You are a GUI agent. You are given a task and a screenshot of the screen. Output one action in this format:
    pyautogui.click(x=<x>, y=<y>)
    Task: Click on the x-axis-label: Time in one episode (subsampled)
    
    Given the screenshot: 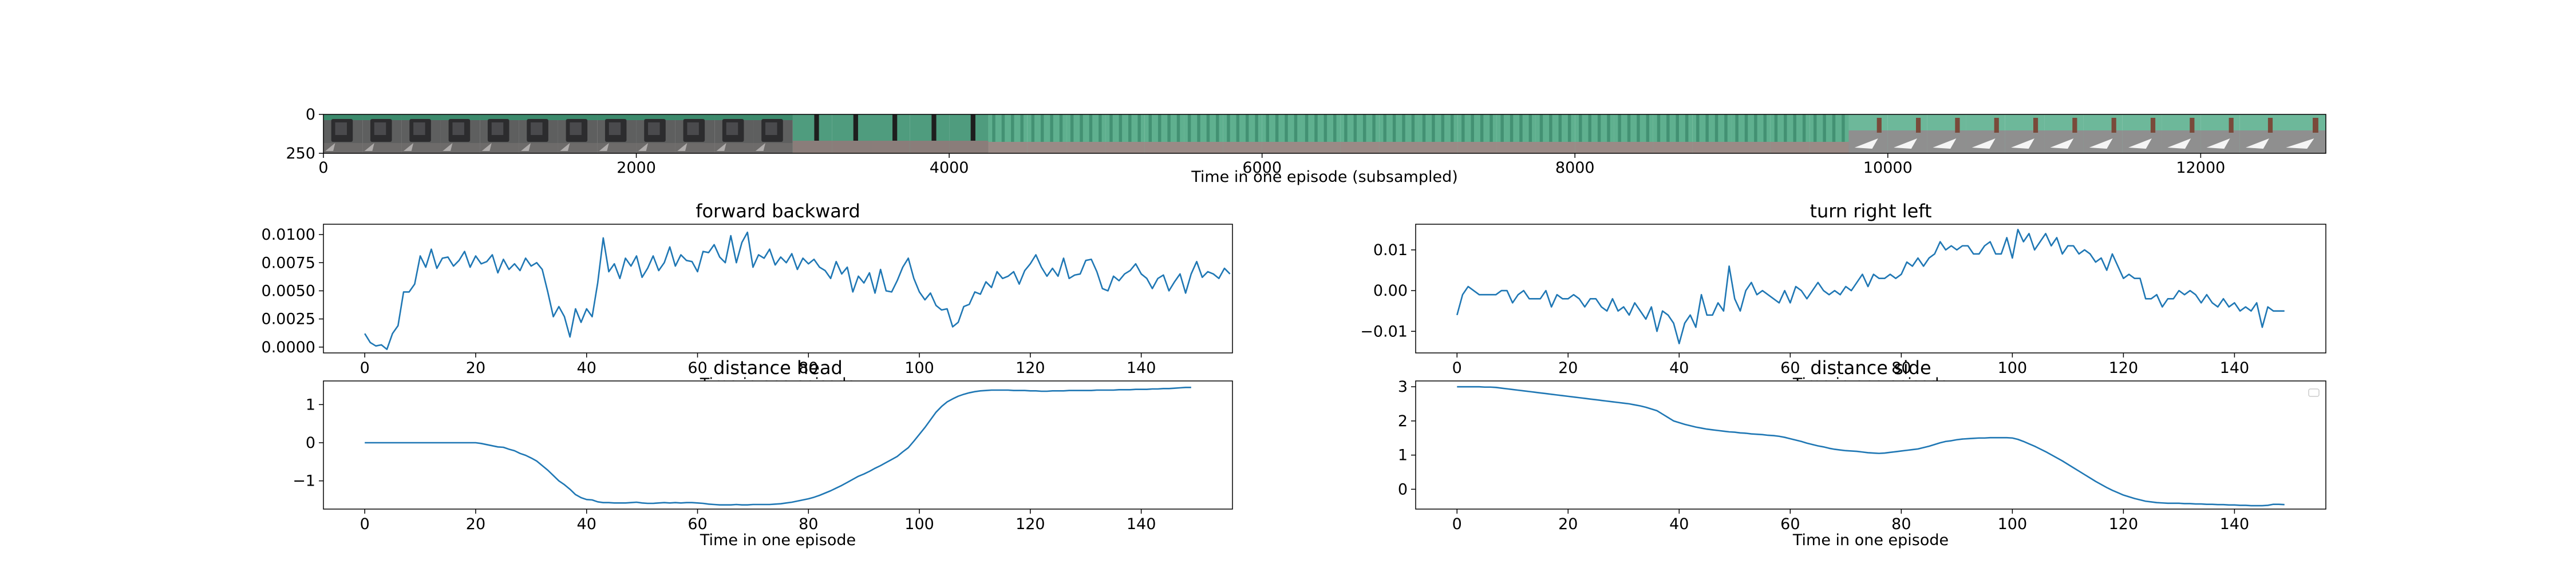 What is the action you would take?
    pyautogui.click(x=1324, y=177)
    